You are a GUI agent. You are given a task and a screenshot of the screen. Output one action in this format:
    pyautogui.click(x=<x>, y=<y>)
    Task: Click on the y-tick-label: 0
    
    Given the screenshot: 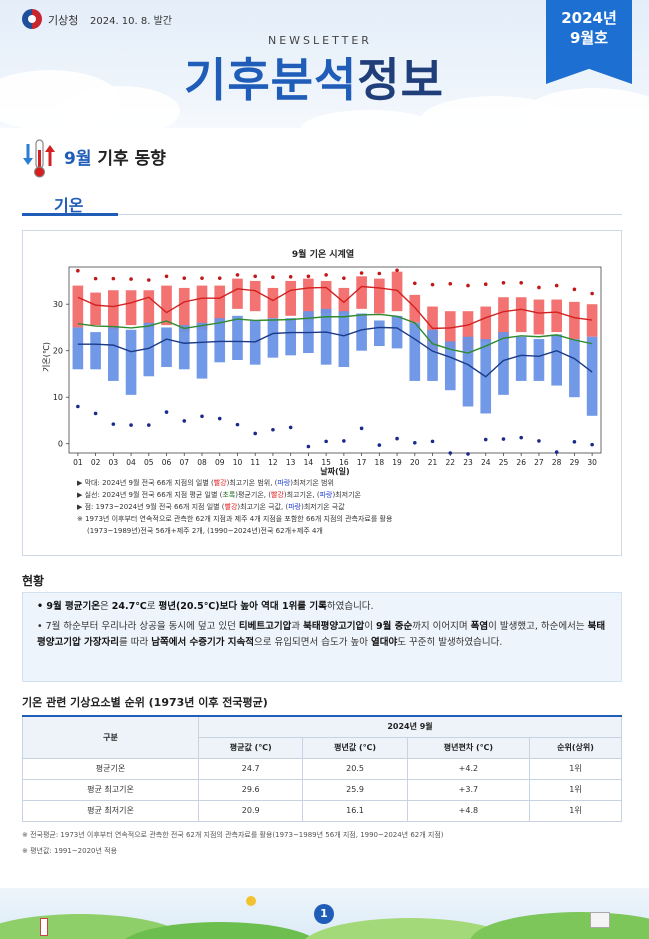 What is the action you would take?
    pyautogui.click(x=60, y=444)
    